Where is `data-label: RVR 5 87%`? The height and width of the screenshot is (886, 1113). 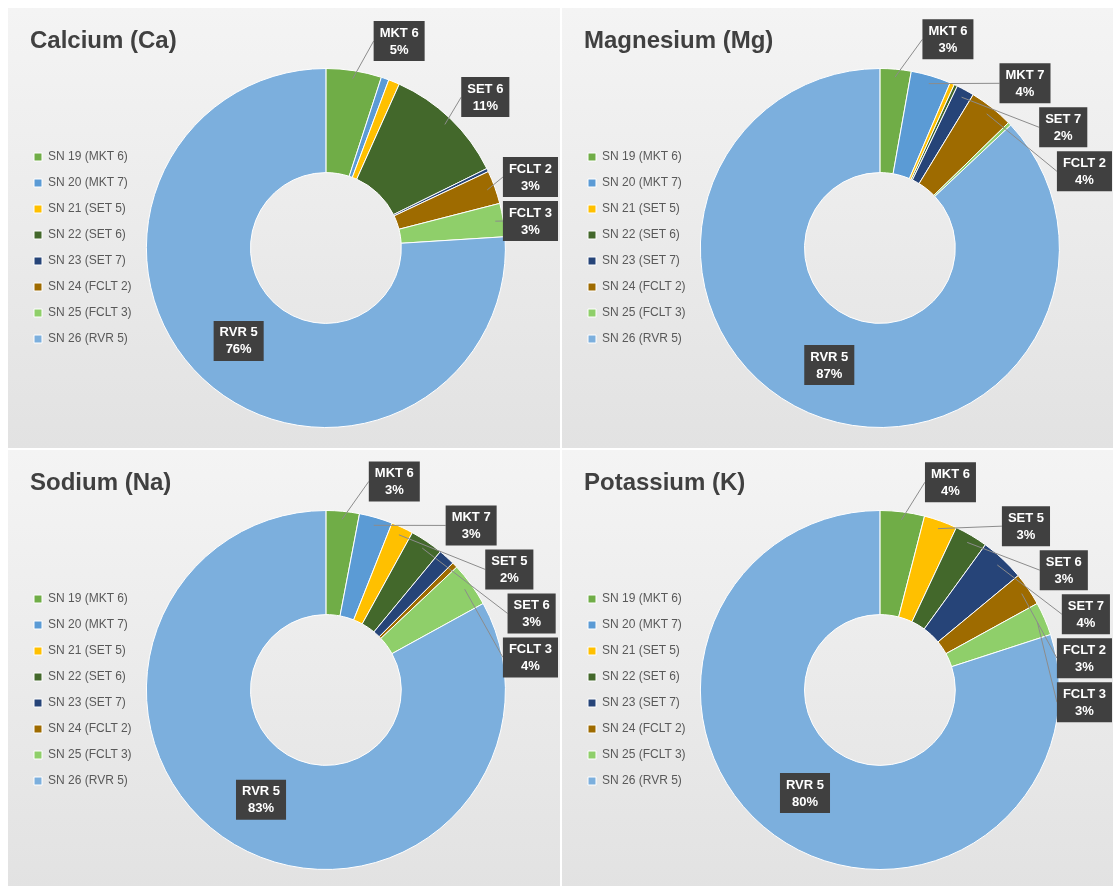 data-label: RVR 5 87% is located at coordinates (829, 364).